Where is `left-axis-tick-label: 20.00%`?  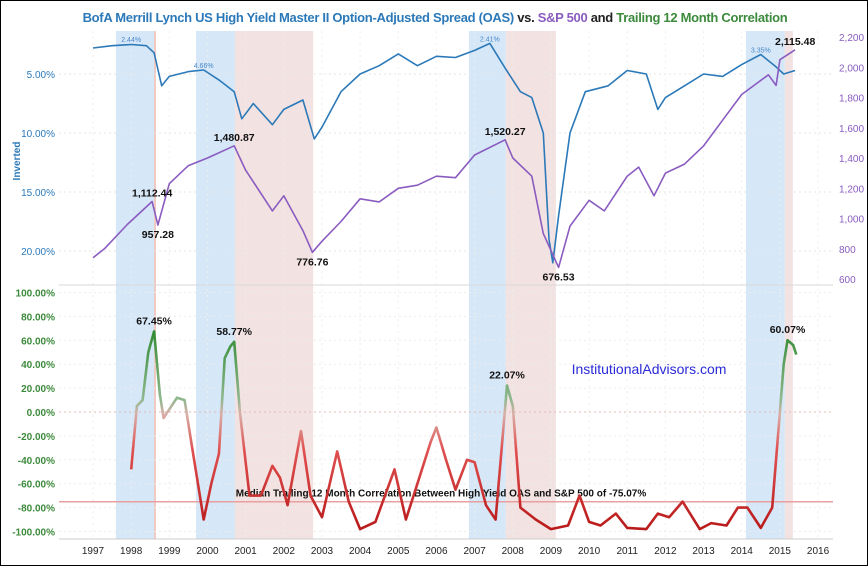
left-axis-tick-label: 20.00% is located at coordinates (38, 252).